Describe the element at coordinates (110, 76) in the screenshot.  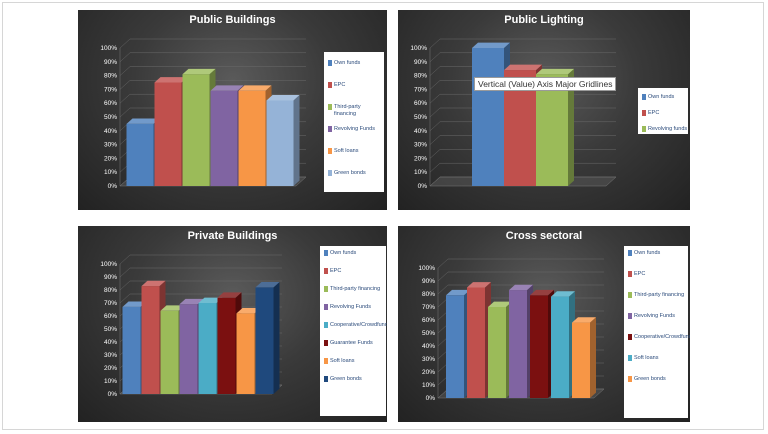
I see `y-tick-label: 80%` at that location.